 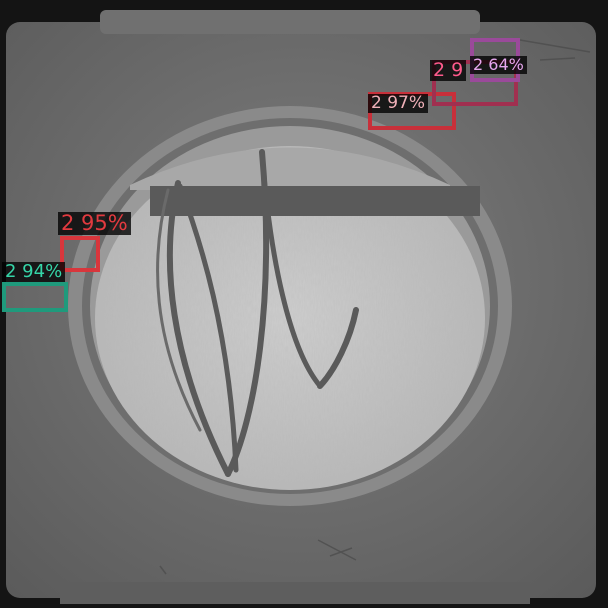 I want to click on detection-label-2: 2 94%, so click(x=34, y=272).